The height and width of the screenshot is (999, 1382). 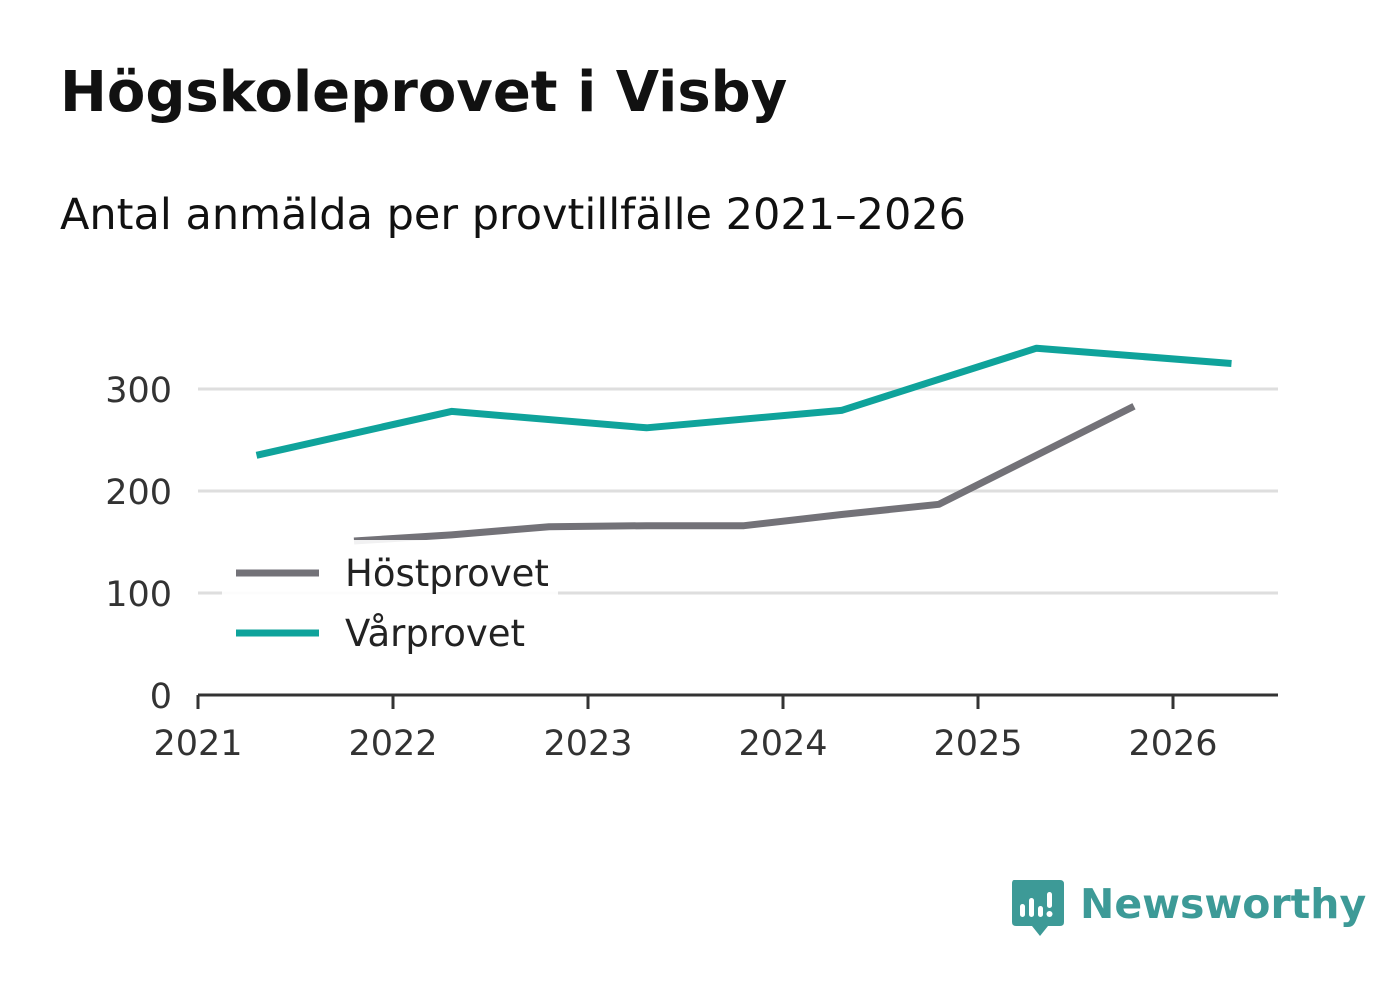 What do you see at coordinates (424, 92) in the screenshot?
I see `chart-title: Högskoleprovet i Visby` at bounding box center [424, 92].